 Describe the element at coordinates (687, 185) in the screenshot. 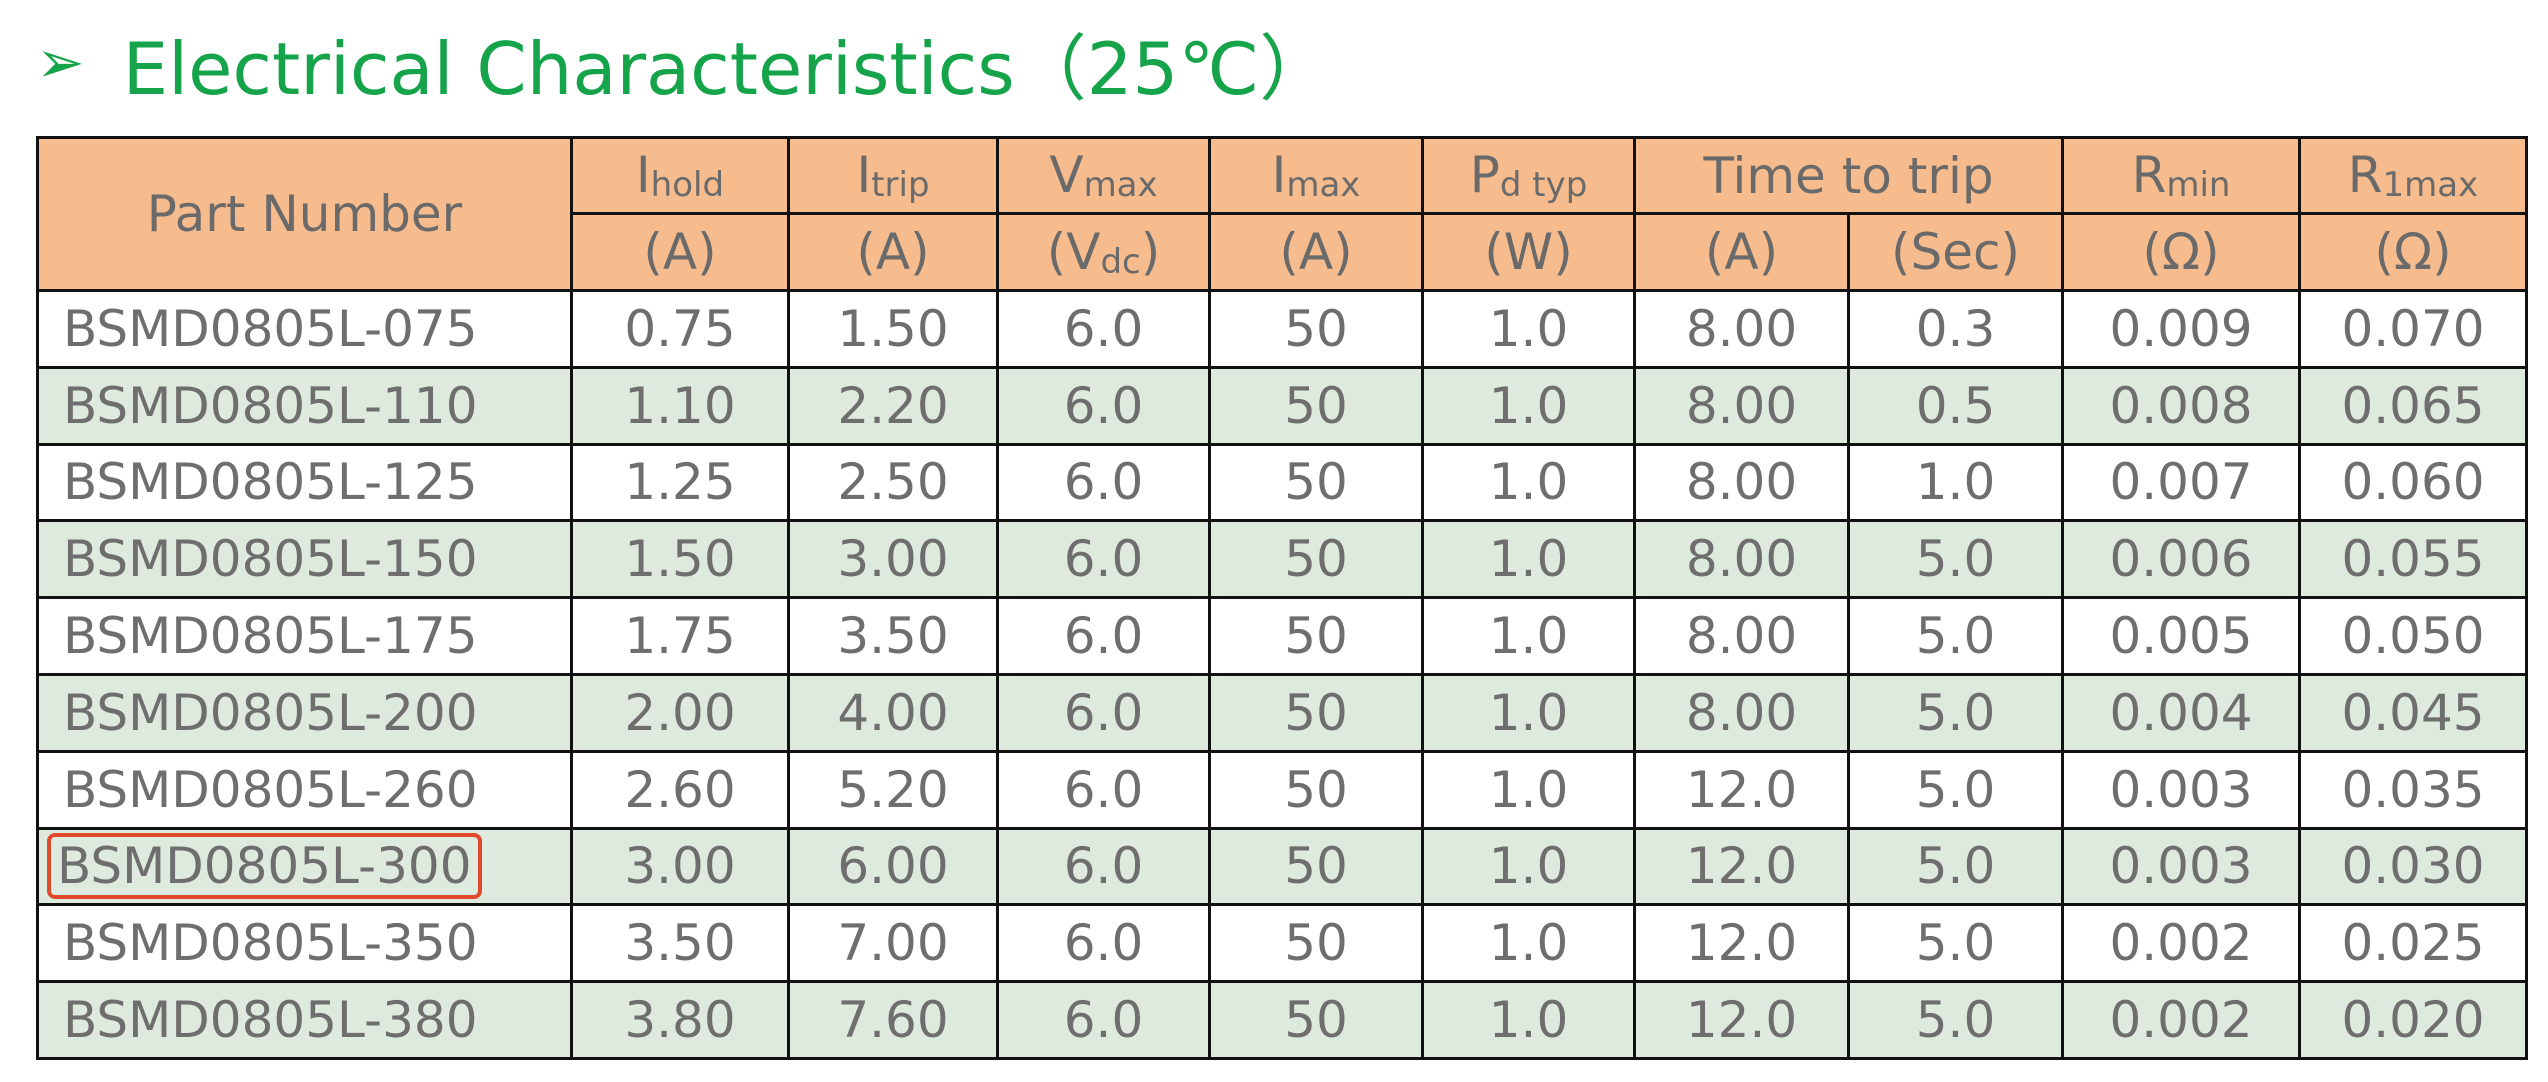

I see `header-subscript: hold` at that location.